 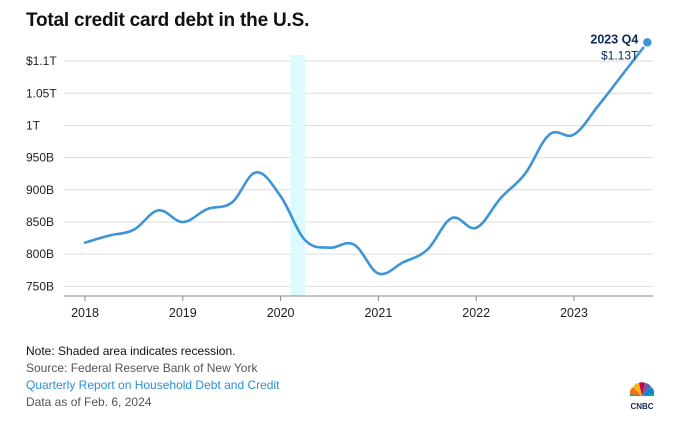 What do you see at coordinates (647, 42) in the screenshot?
I see `latest-data-point` at bounding box center [647, 42].